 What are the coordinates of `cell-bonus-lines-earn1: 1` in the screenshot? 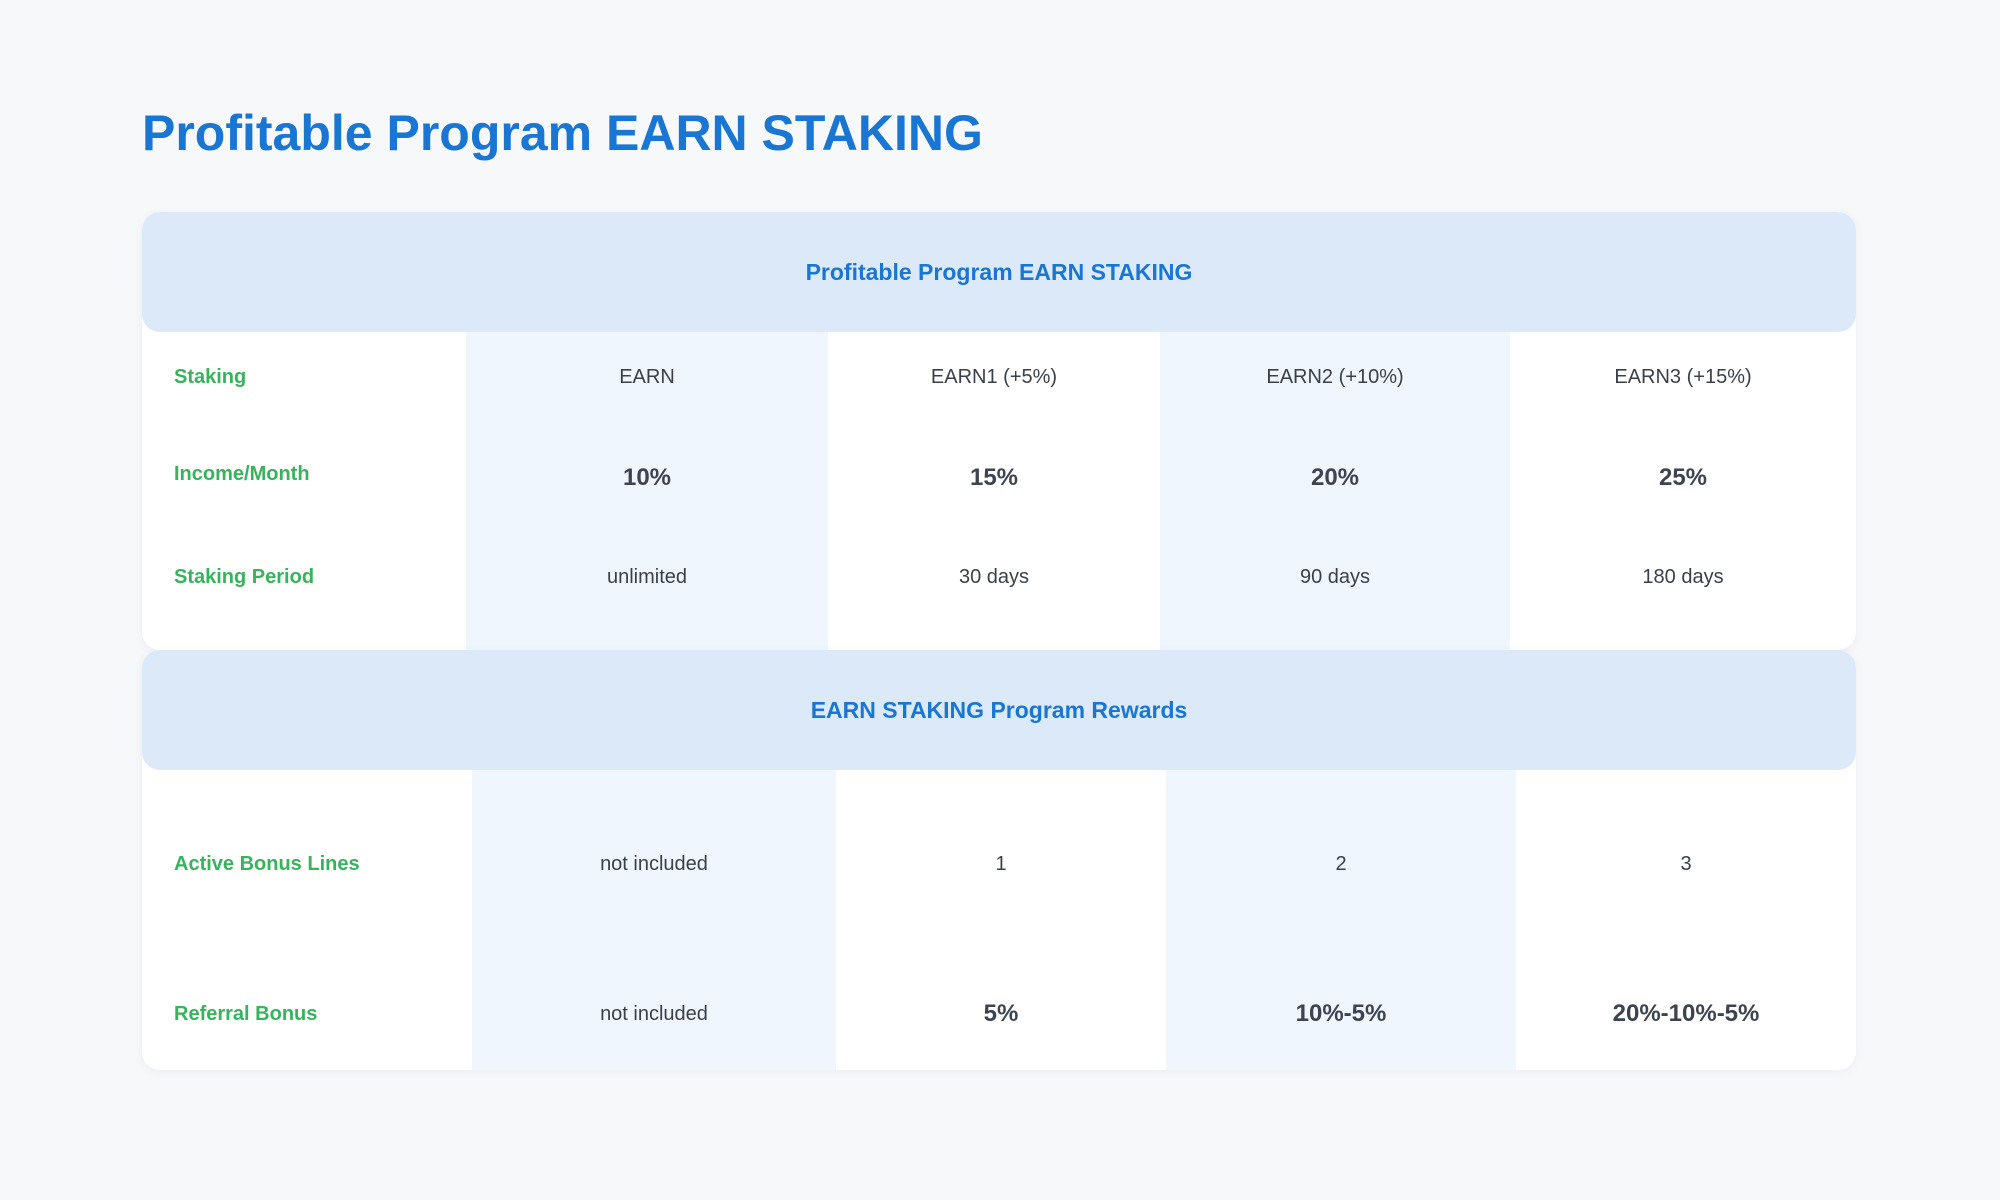 It's located at (1001, 863).